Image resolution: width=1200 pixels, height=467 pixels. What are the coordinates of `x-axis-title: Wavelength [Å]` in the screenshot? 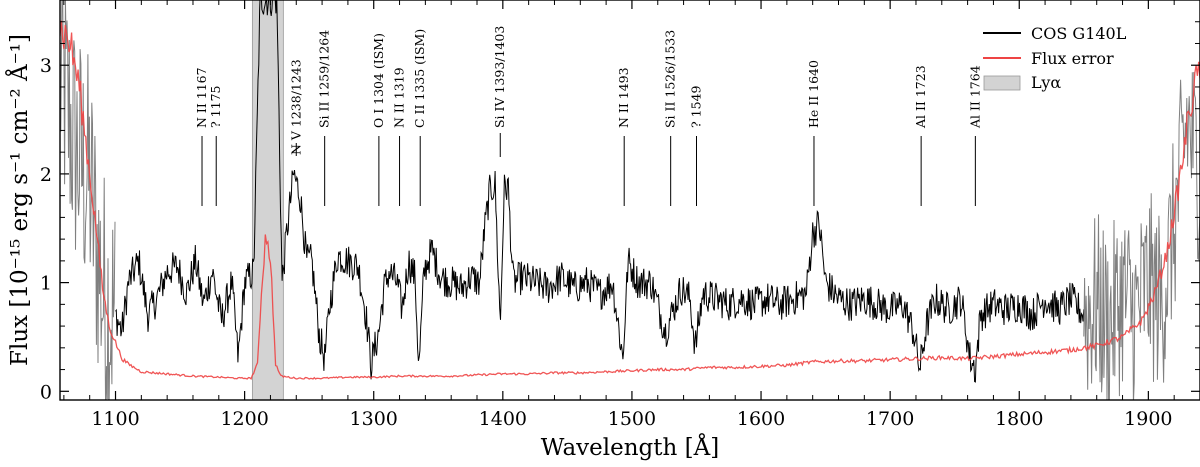 It's located at (630, 447).